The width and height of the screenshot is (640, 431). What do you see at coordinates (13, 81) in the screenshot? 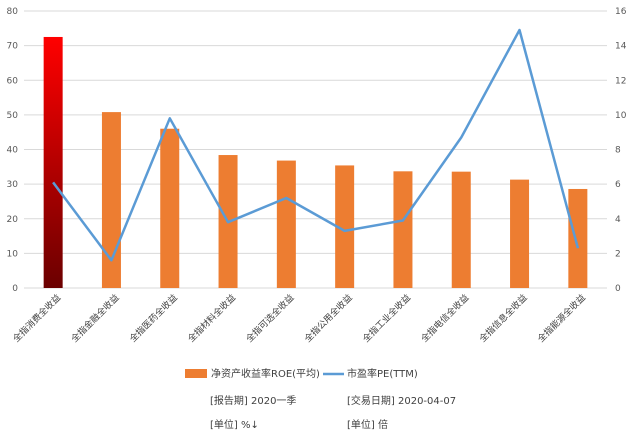
I see `left-tick-label: 60` at bounding box center [13, 81].